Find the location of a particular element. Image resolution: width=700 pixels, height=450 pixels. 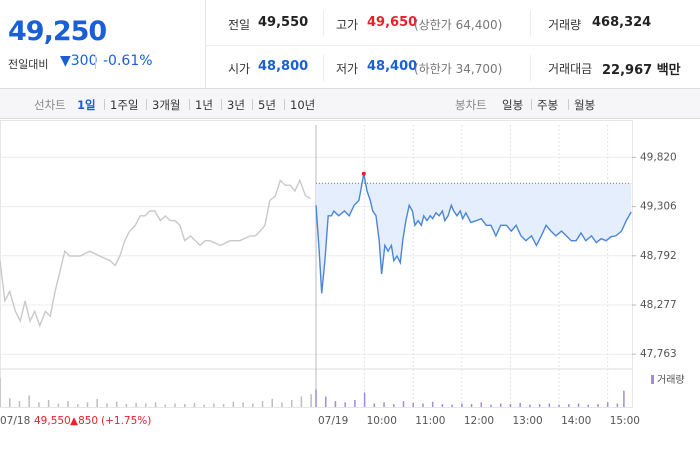

area-fill is located at coordinates (474, 233).